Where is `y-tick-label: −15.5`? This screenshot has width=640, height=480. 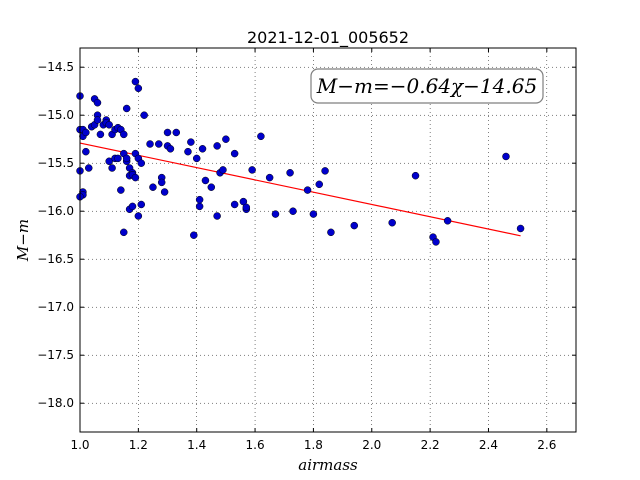
y-tick-label: −15.5 is located at coordinates (55, 163).